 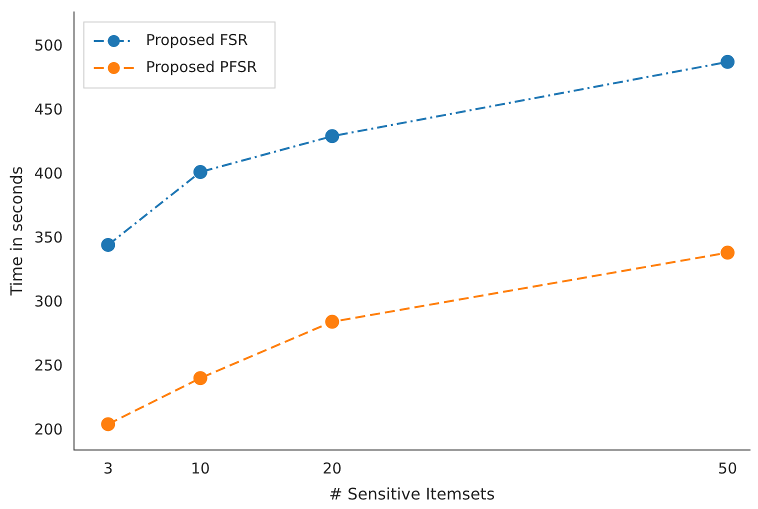 What do you see at coordinates (197, 39) in the screenshot?
I see `legend-label: Proposed FSR` at bounding box center [197, 39].